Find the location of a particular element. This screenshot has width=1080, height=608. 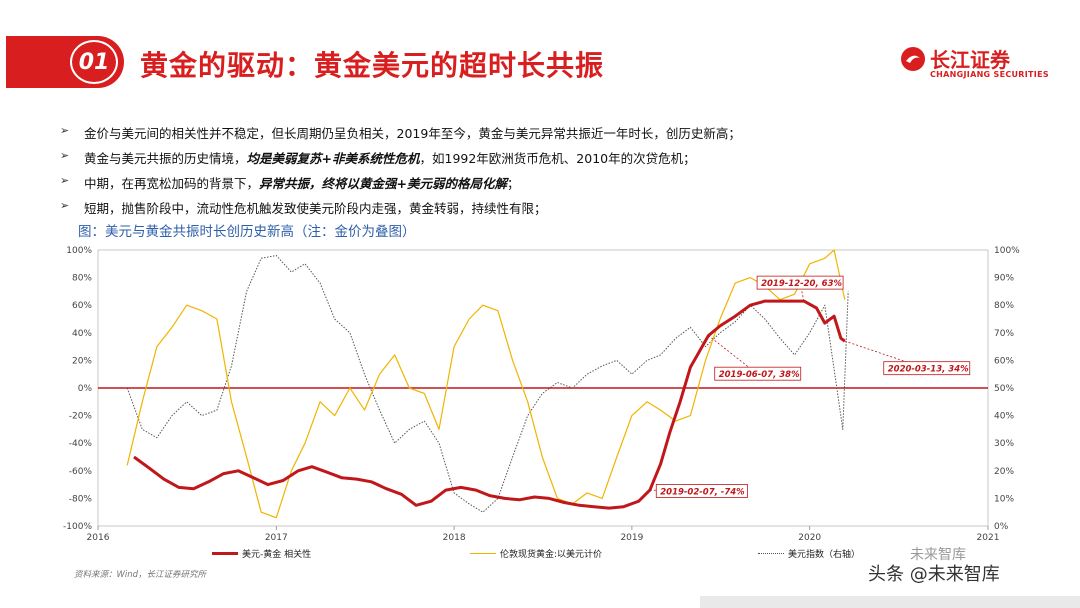

y-left-tick-label: -100% is located at coordinates (77, 527).